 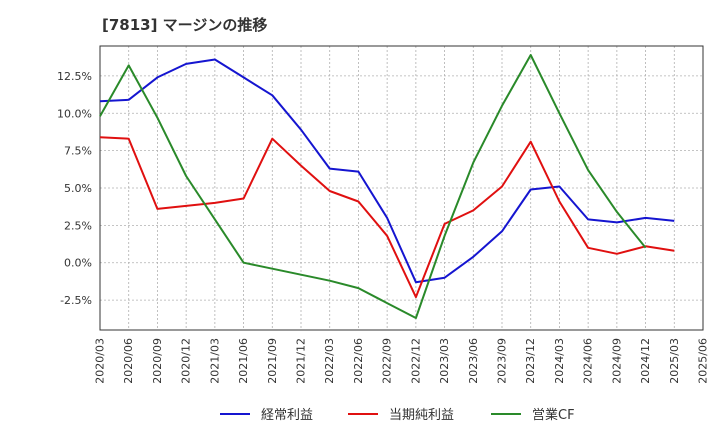 I want to click on y-tick-label: 2.5%, so click(x=78, y=225).